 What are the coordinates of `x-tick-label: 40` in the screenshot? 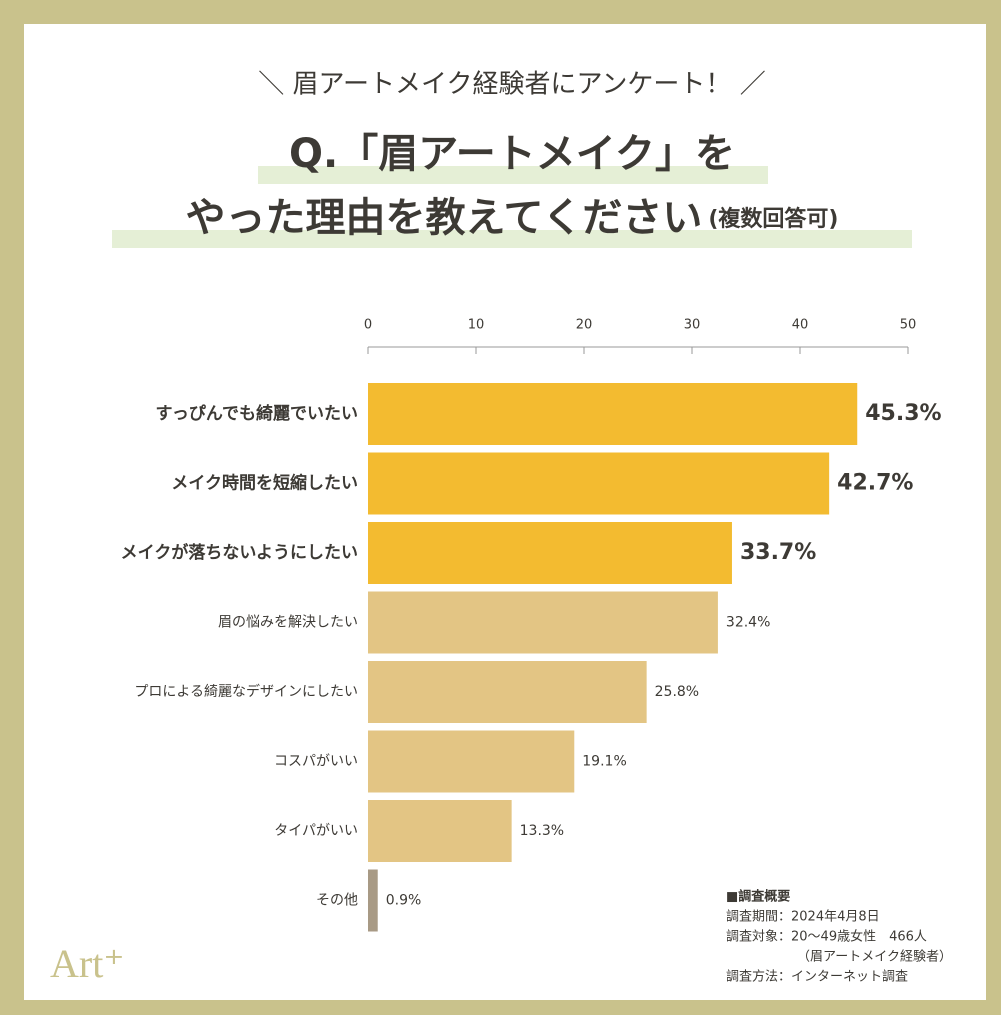 It's located at (800, 325).